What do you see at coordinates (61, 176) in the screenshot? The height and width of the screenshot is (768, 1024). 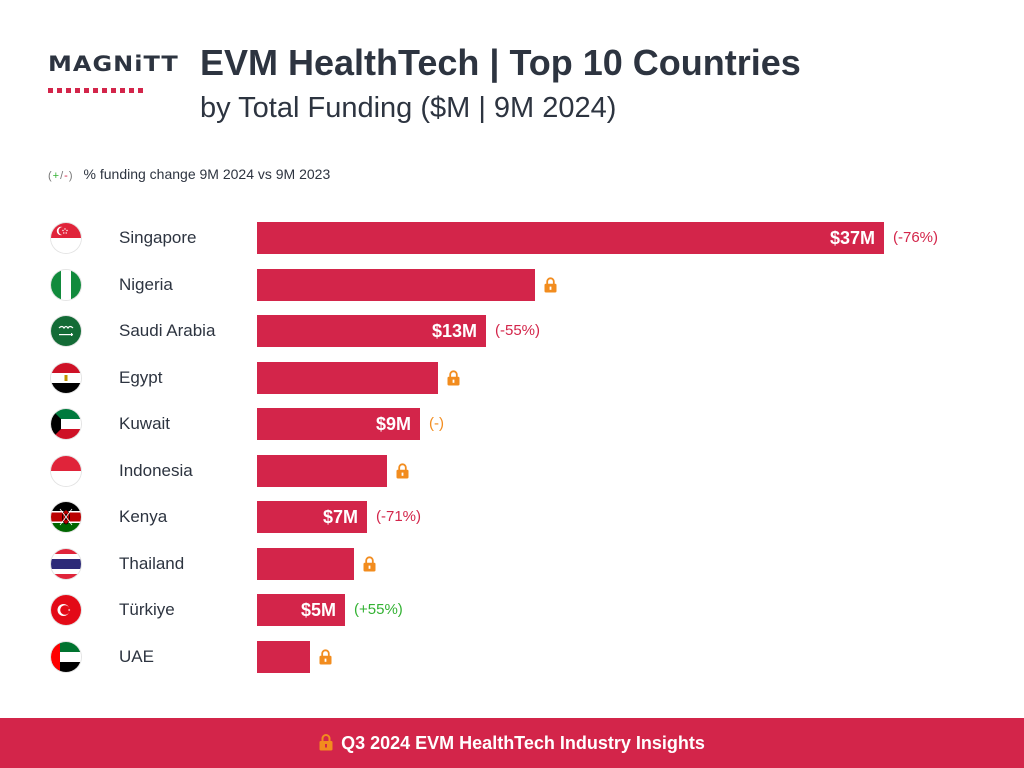 I see `legend-marker: (+/-)` at bounding box center [61, 176].